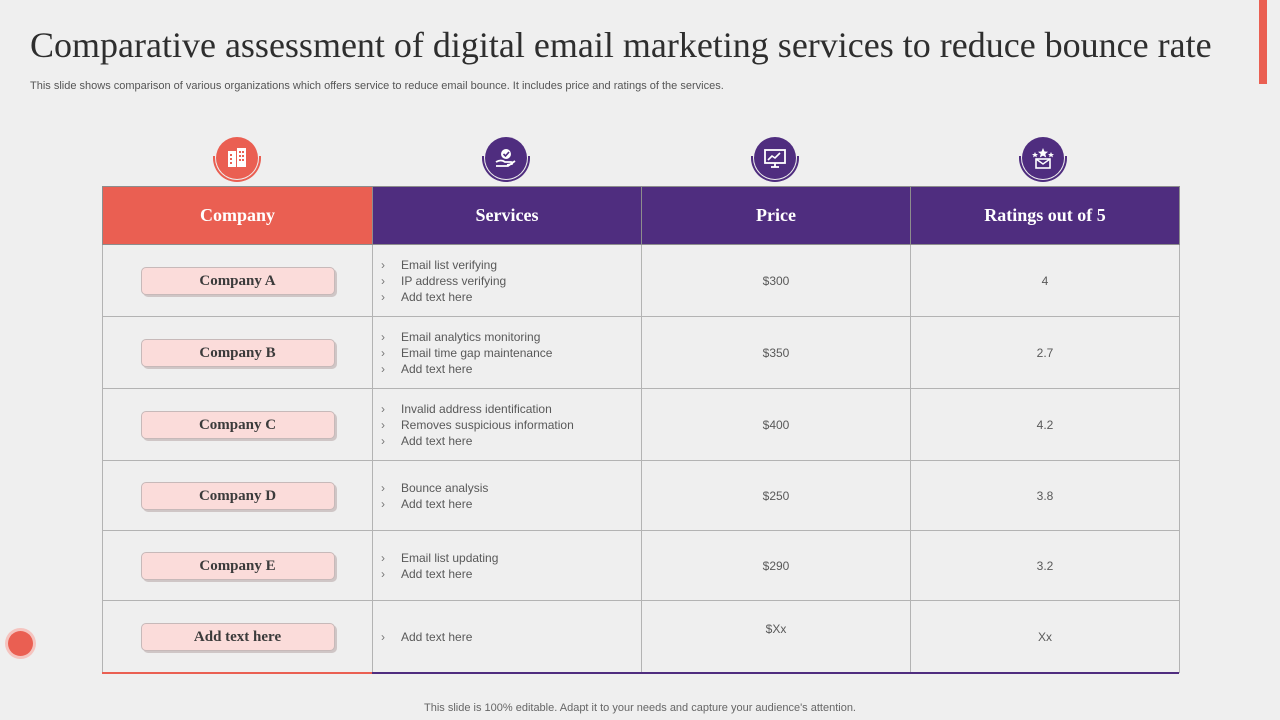 The image size is (1280, 720). Describe the element at coordinates (776, 495) in the screenshot. I see `price-cell: $250` at that location.